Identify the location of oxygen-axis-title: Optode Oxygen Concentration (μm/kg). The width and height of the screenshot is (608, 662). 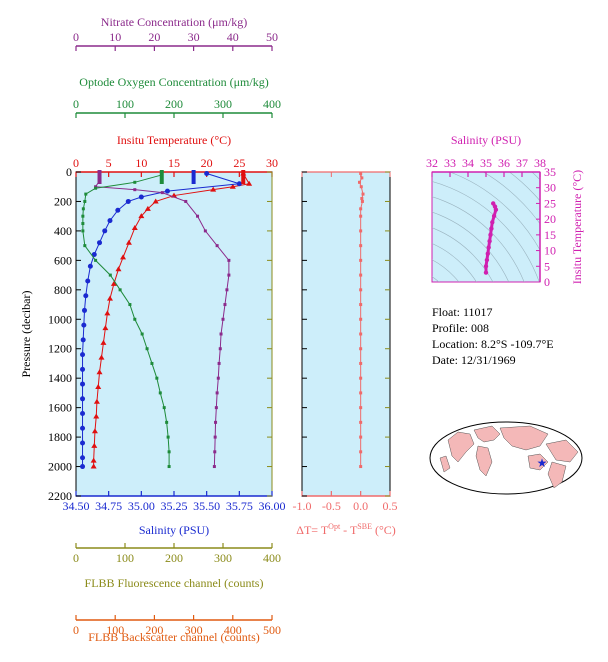
(173, 82).